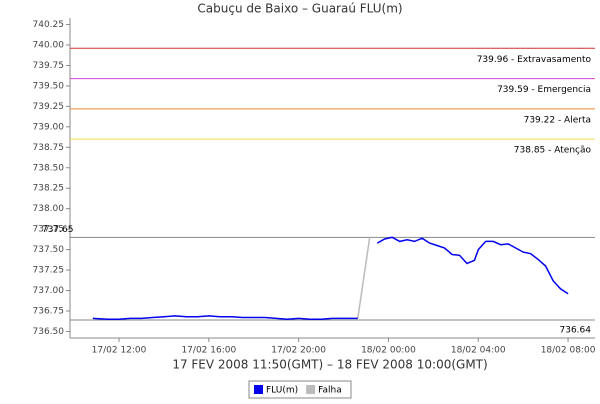 This screenshot has height=404, width=600. What do you see at coordinates (568, 351) in the screenshot?
I see `x-tick-label: 18/02 08:00` at bounding box center [568, 351].